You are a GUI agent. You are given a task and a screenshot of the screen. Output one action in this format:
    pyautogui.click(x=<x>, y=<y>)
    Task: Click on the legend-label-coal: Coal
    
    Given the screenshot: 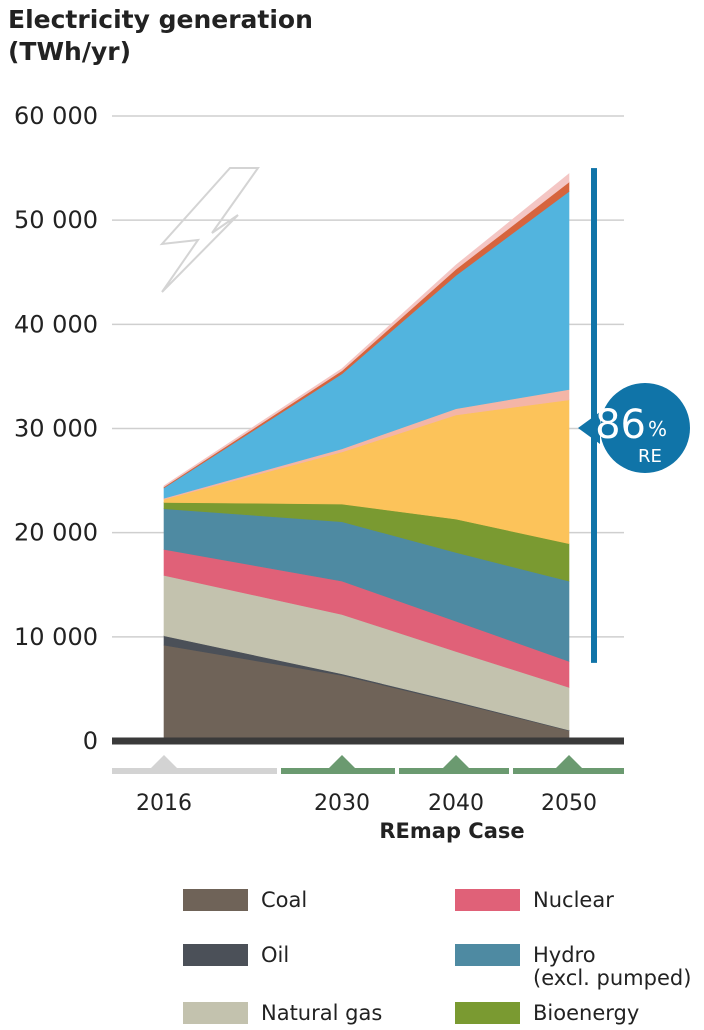 What is the action you would take?
    pyautogui.click(x=284, y=900)
    